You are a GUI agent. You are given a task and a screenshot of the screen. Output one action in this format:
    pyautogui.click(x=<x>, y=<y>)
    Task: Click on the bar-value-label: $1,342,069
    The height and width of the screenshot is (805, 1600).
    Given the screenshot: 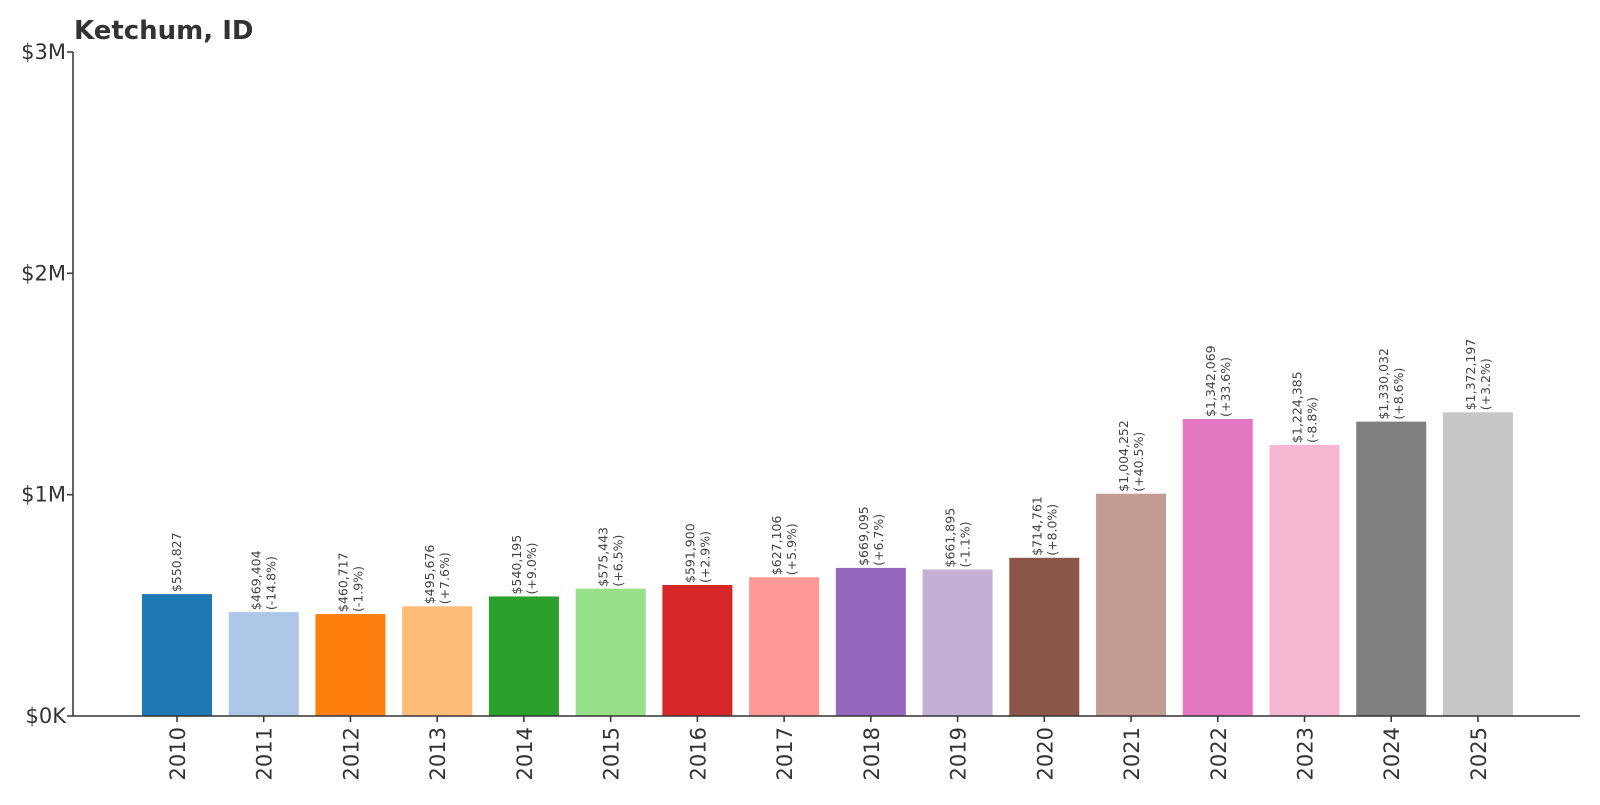 What is the action you would take?
    pyautogui.click(x=1210, y=381)
    